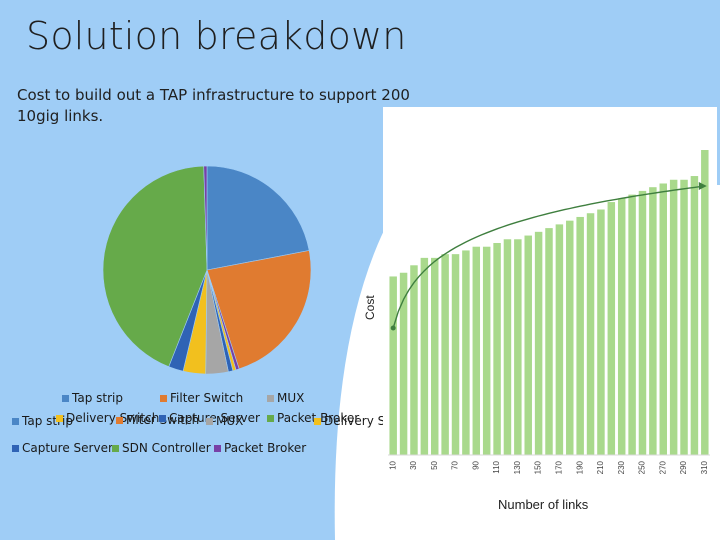 The image size is (720, 540). I want to click on x-tick-label: 30, so click(413, 464).